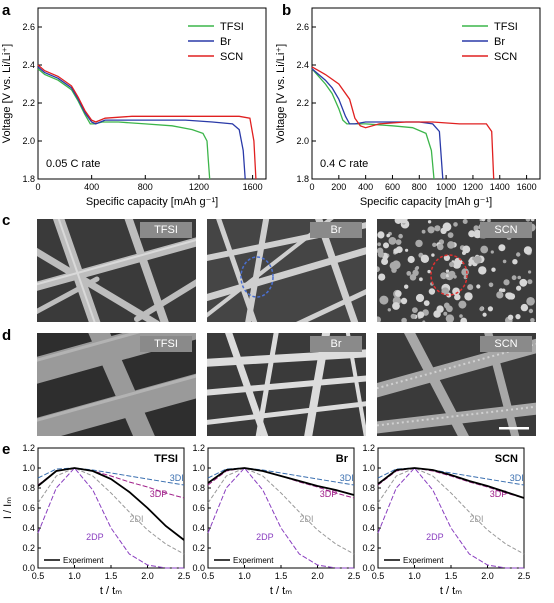  Describe the element at coordinates (28, 103) in the screenshot. I see `y-tick-label: 2.2` at that location.